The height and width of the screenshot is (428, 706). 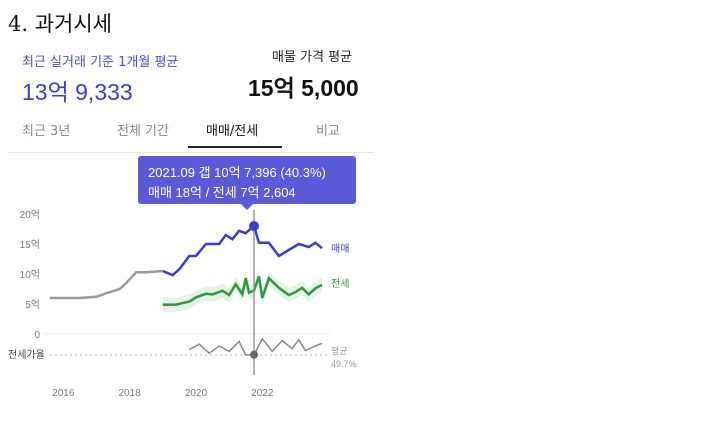 What do you see at coordinates (312, 57) in the screenshot?
I see `listing-avg-label: 매물 가격 평균` at bounding box center [312, 57].